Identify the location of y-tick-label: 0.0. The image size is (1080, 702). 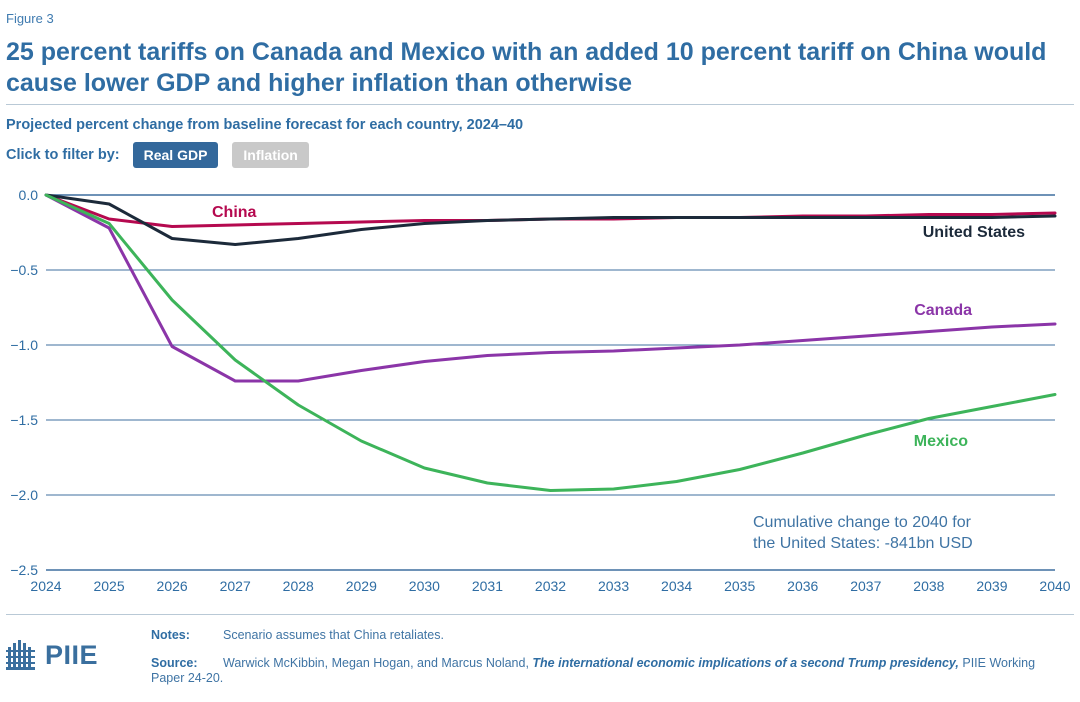
(29, 195).